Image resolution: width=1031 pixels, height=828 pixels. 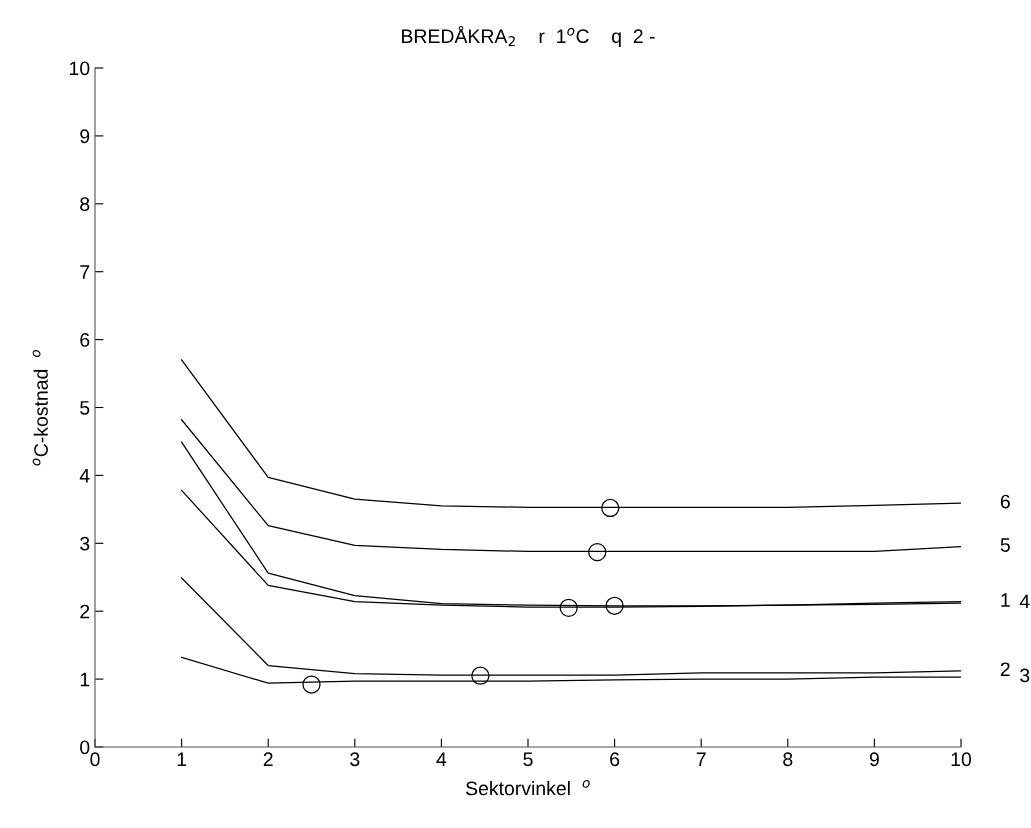 What do you see at coordinates (1005, 600) in the screenshot?
I see `text: 1` at bounding box center [1005, 600].